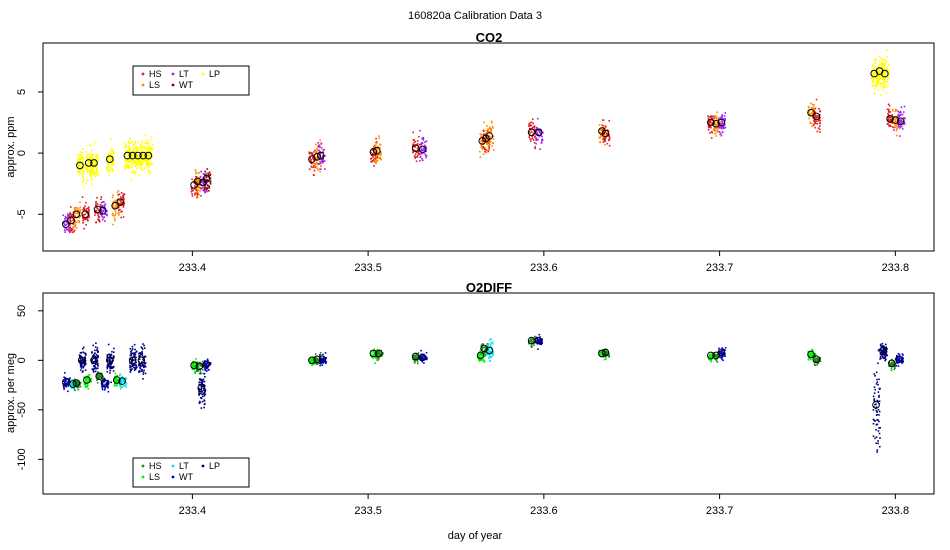  What do you see at coordinates (193, 268) in the screenshot?
I see `x-tick-label: 233.4` at bounding box center [193, 268].